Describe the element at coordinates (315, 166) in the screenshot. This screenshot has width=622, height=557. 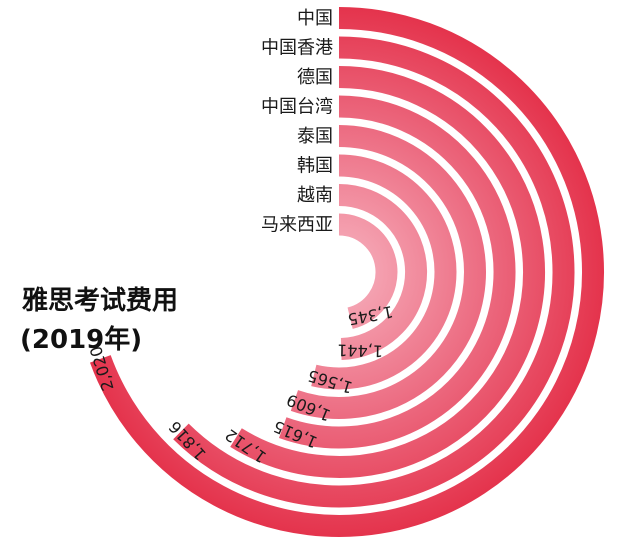
I see `category-label-6: 韩国` at that location.